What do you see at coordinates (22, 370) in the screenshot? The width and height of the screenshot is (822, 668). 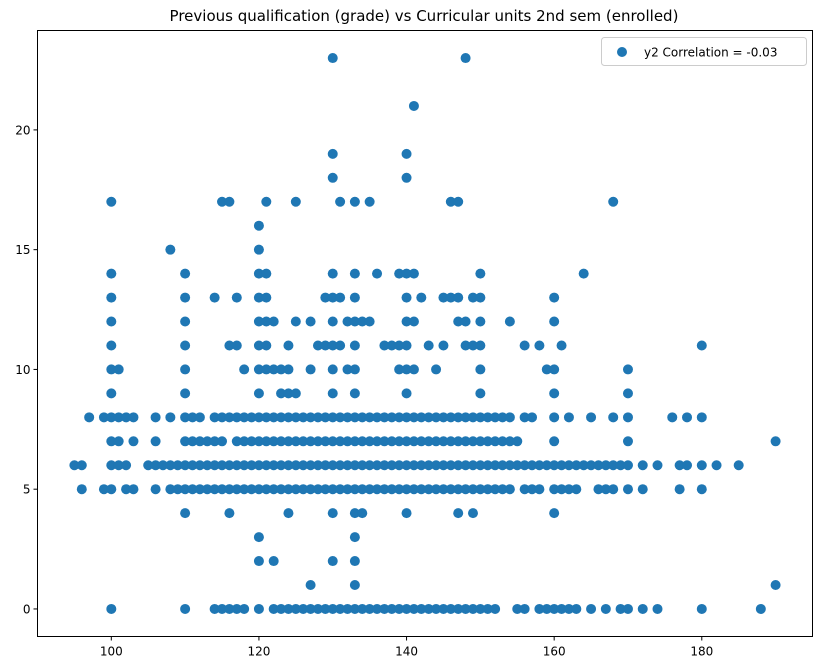 I see `y-tick-label: 10` at bounding box center [22, 370].